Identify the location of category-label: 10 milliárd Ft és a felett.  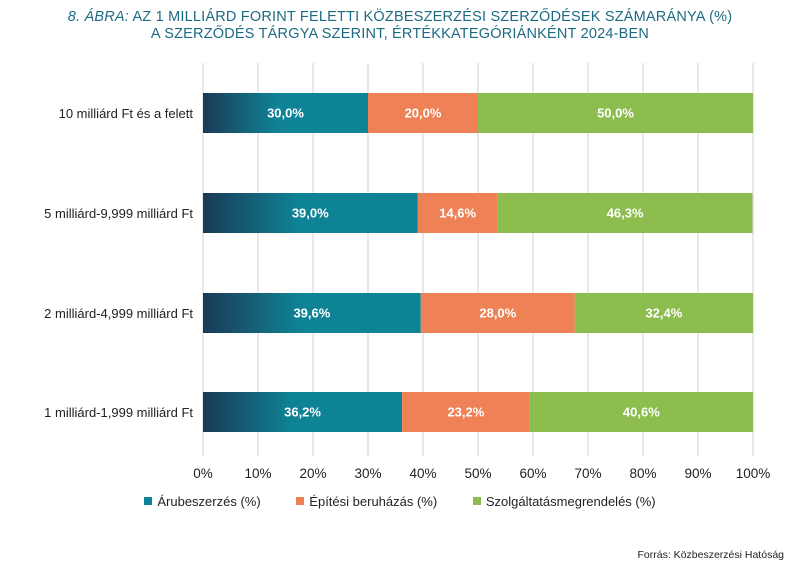
(126, 113).